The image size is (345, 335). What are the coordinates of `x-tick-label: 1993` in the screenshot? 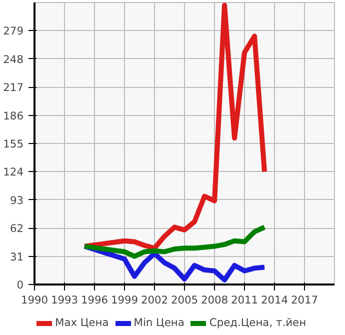 It's located at (64, 300).